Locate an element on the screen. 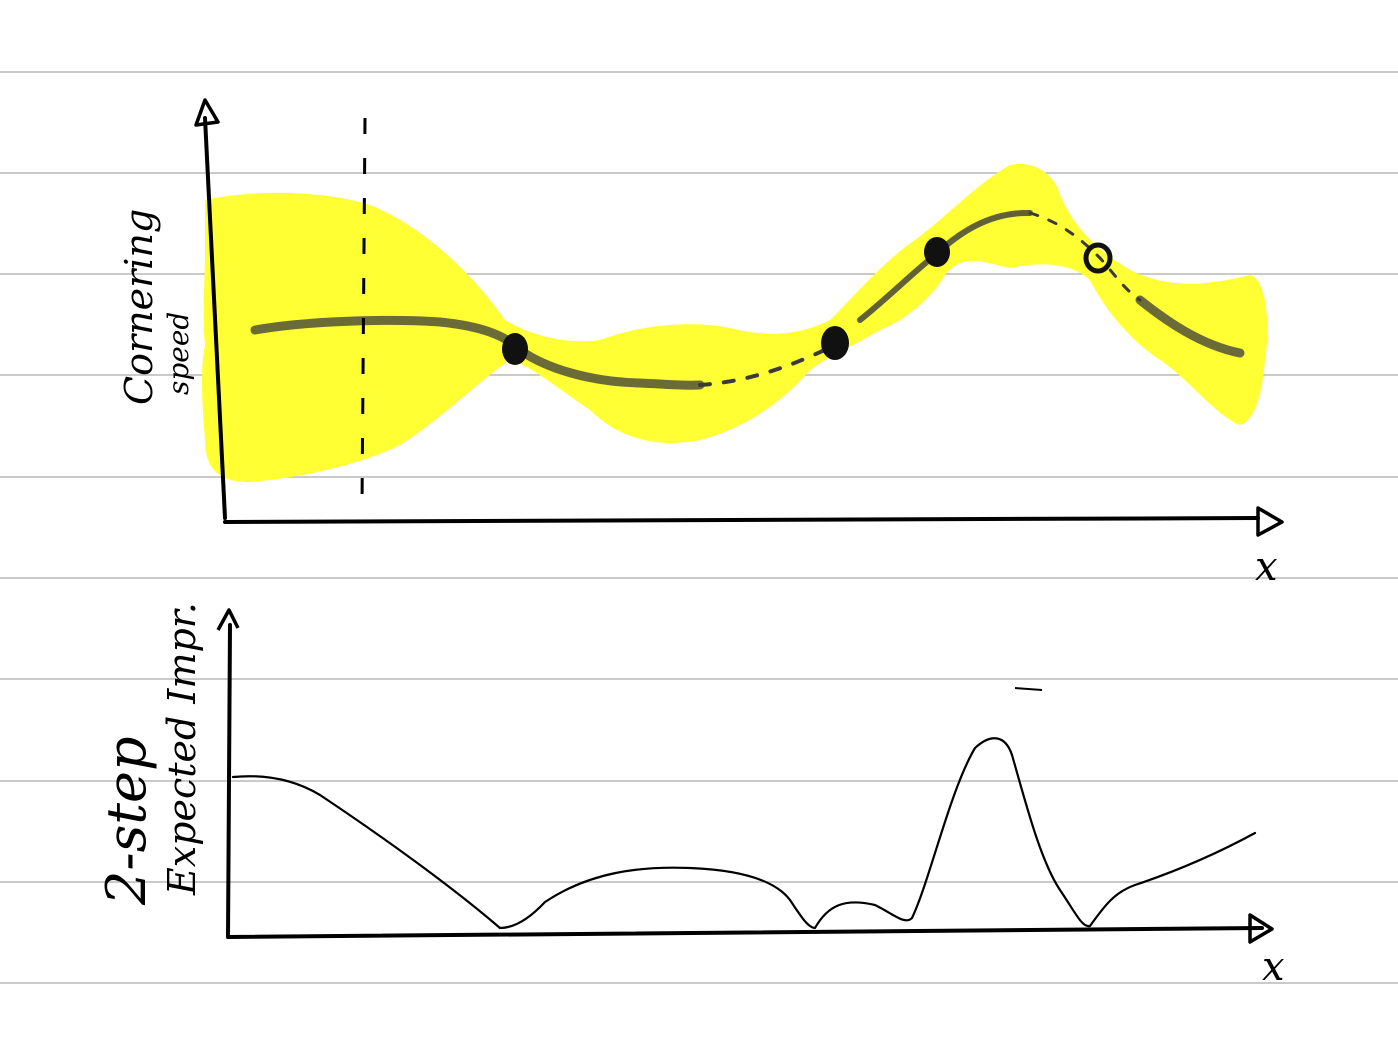 This screenshot has width=1398, height=1054. acquisition-curve is located at coordinates (744, 833).